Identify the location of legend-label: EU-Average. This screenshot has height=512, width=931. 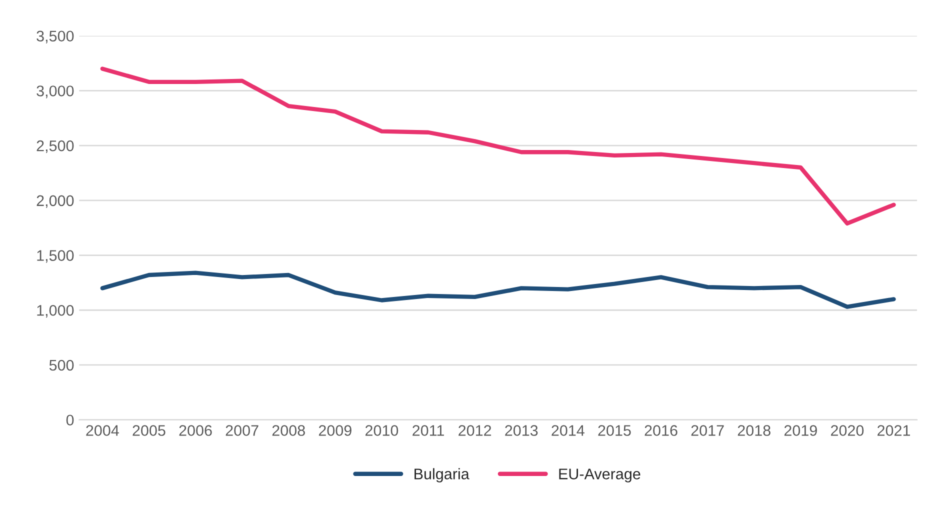
(599, 475).